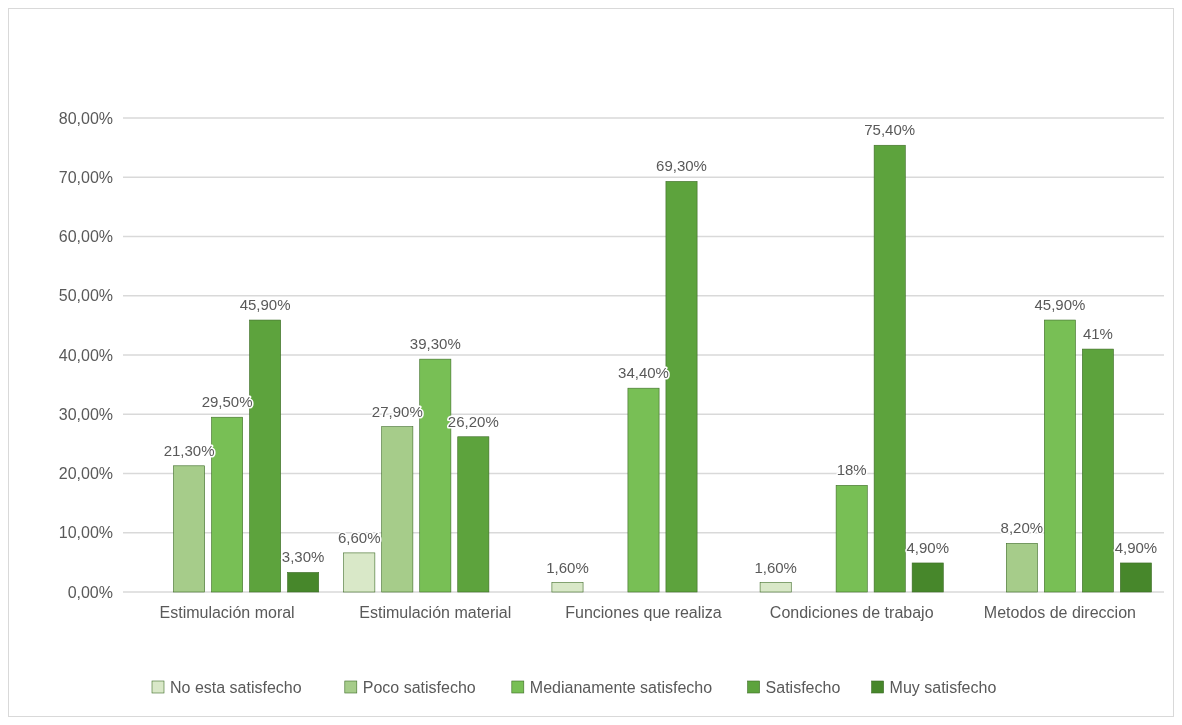 Image resolution: width=1182 pixels, height=725 pixels. I want to click on y-tick-label: 30,00%, so click(85, 414).